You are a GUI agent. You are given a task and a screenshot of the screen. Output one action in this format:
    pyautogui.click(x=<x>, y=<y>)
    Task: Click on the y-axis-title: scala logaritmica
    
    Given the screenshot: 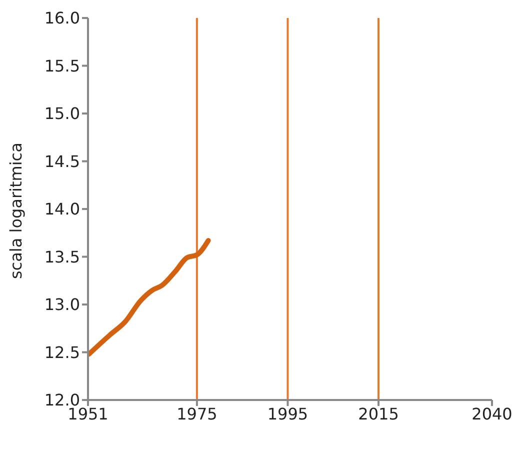 What is the action you would take?
    pyautogui.click(x=16, y=210)
    